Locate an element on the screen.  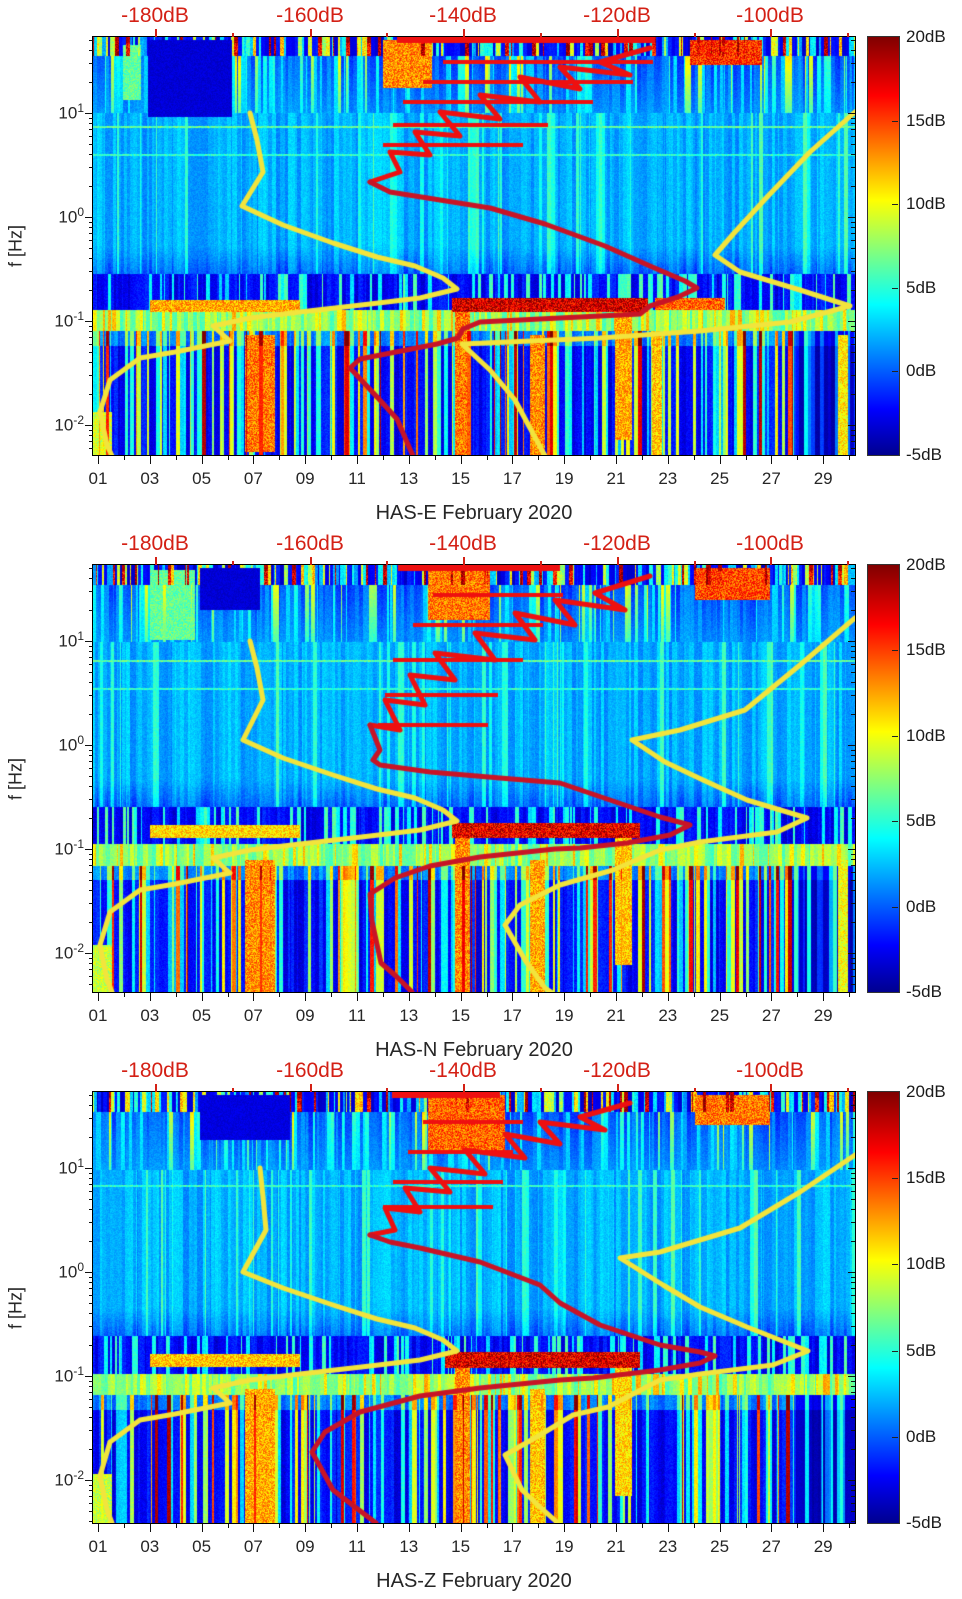
x-tick-label: 21 is located at coordinates (616, 478).